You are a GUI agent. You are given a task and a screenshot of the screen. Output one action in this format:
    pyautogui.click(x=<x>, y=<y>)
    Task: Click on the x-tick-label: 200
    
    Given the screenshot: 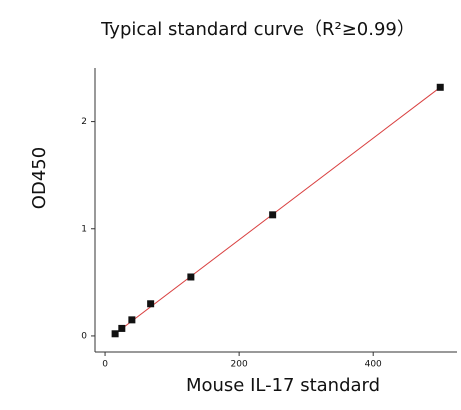 What is the action you would take?
    pyautogui.click(x=239, y=365)
    